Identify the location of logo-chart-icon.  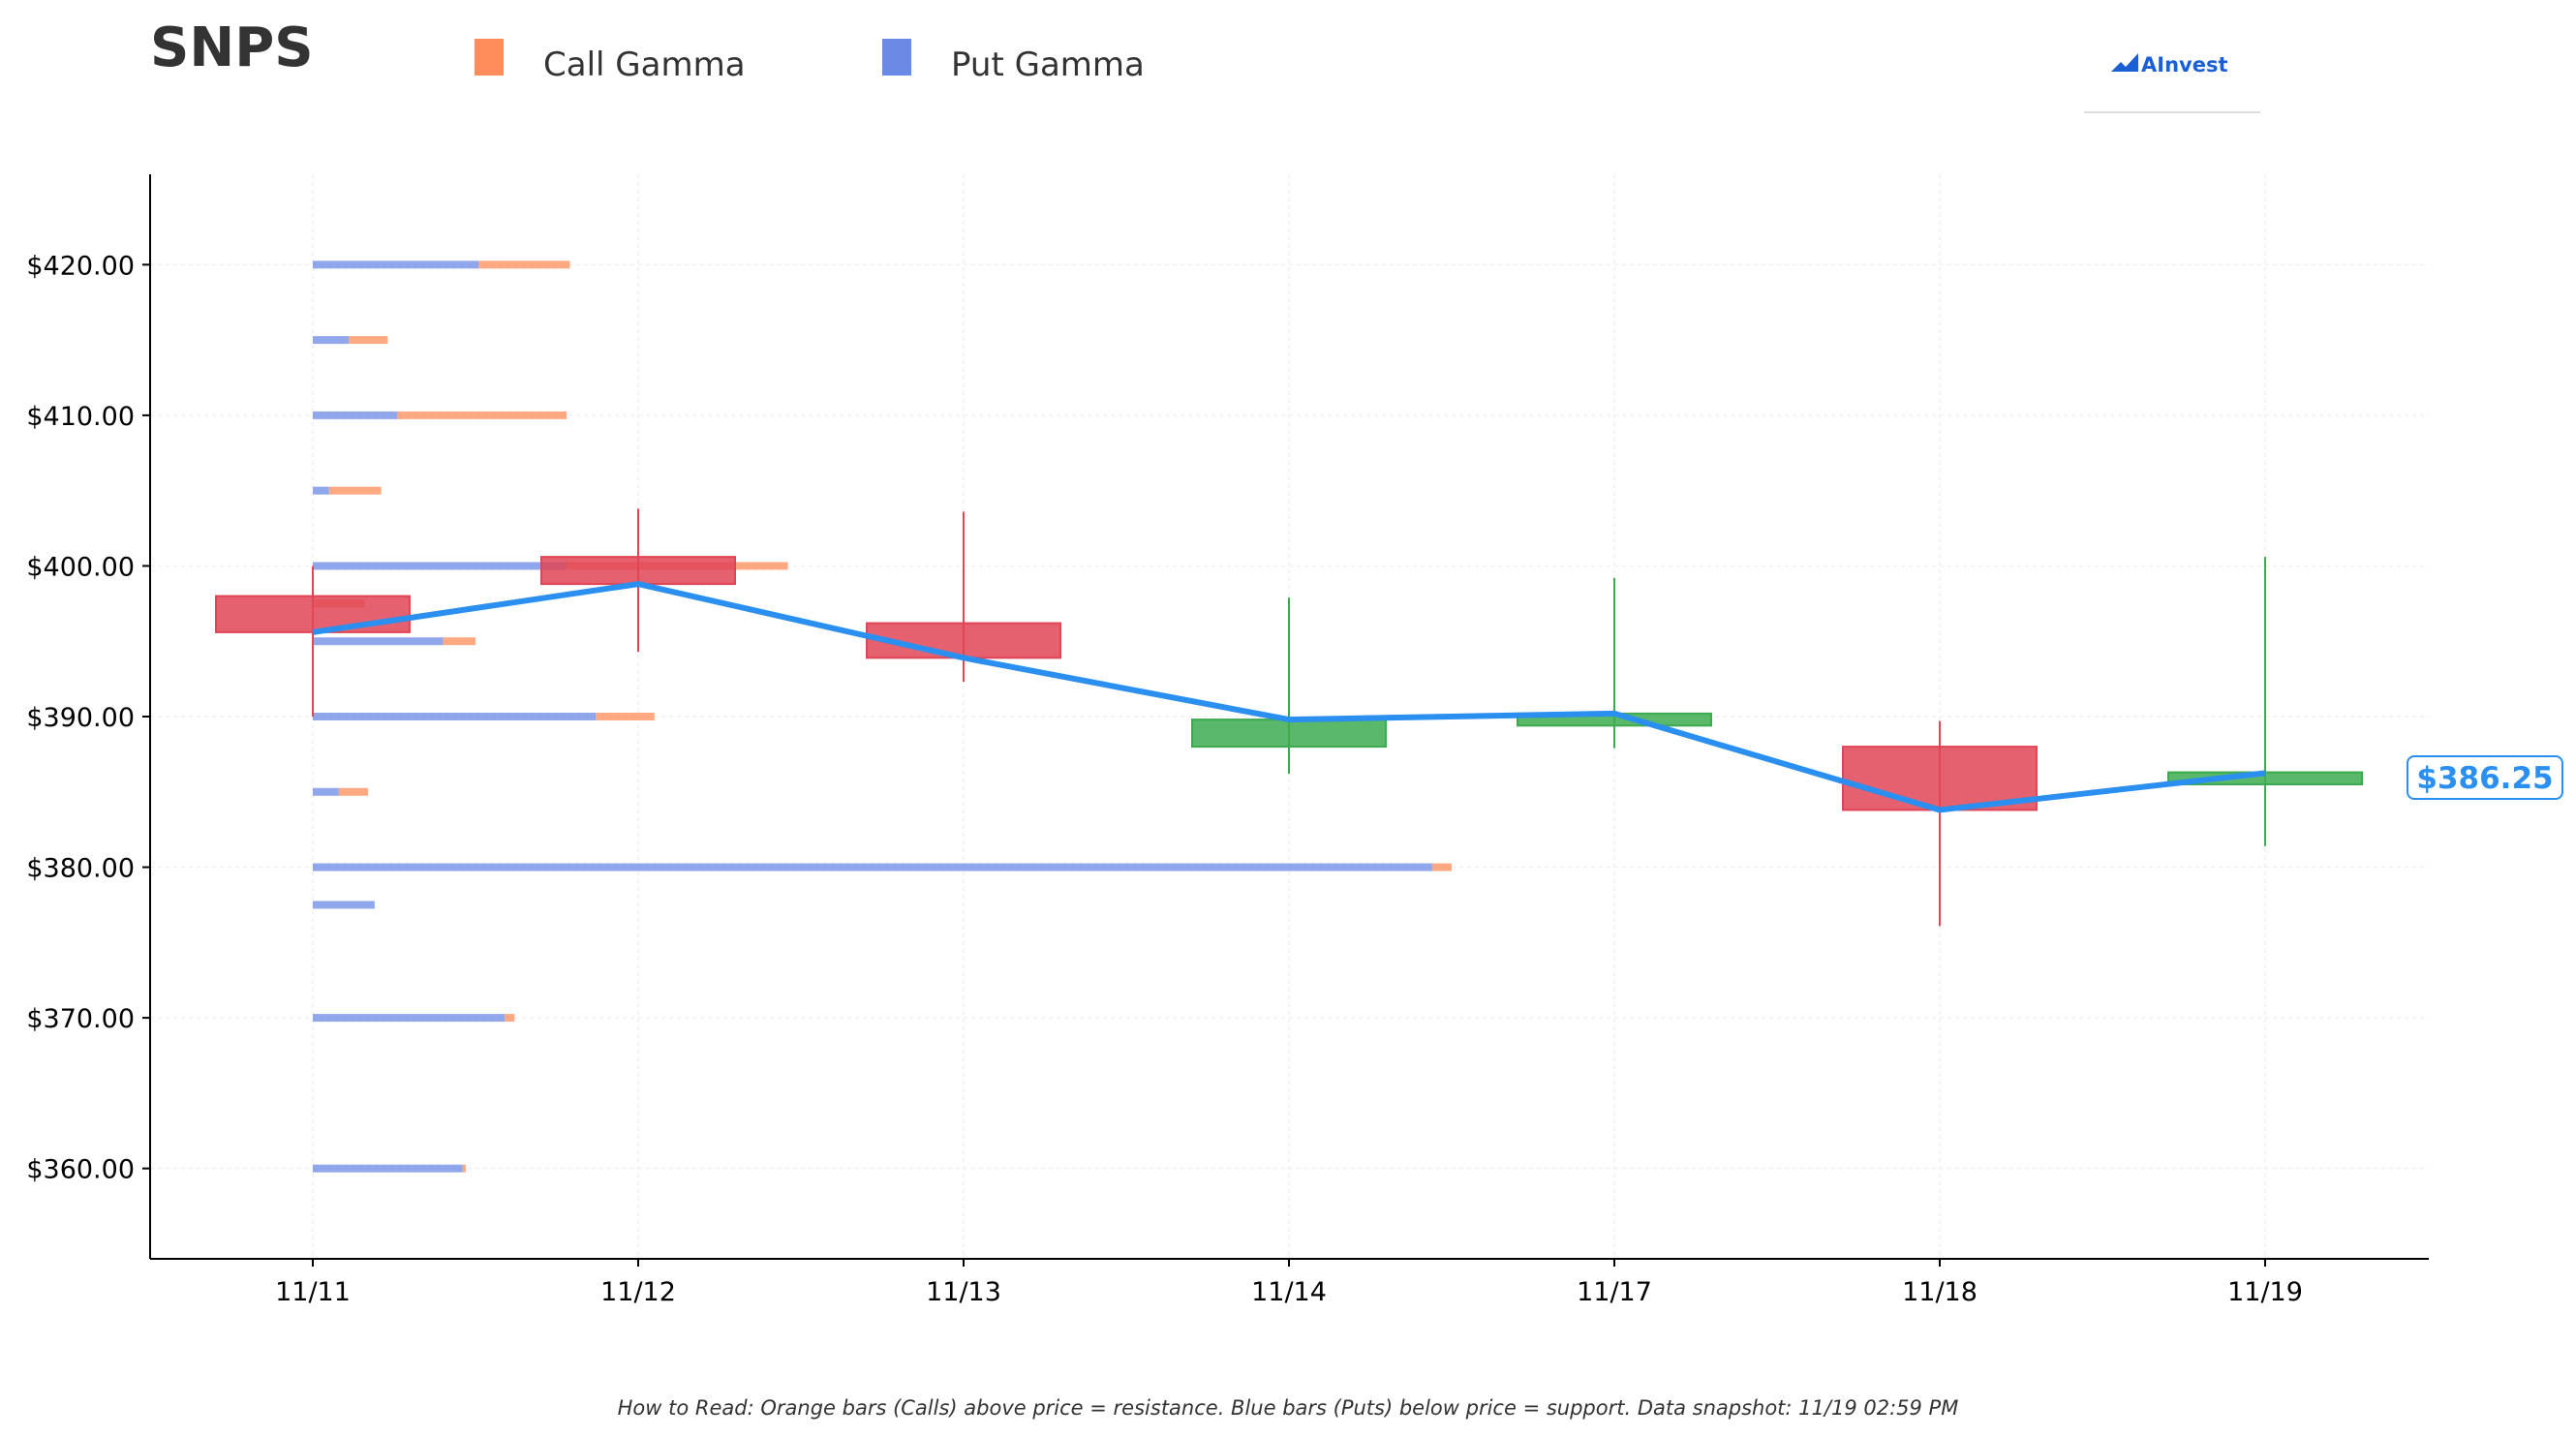
(2124, 63).